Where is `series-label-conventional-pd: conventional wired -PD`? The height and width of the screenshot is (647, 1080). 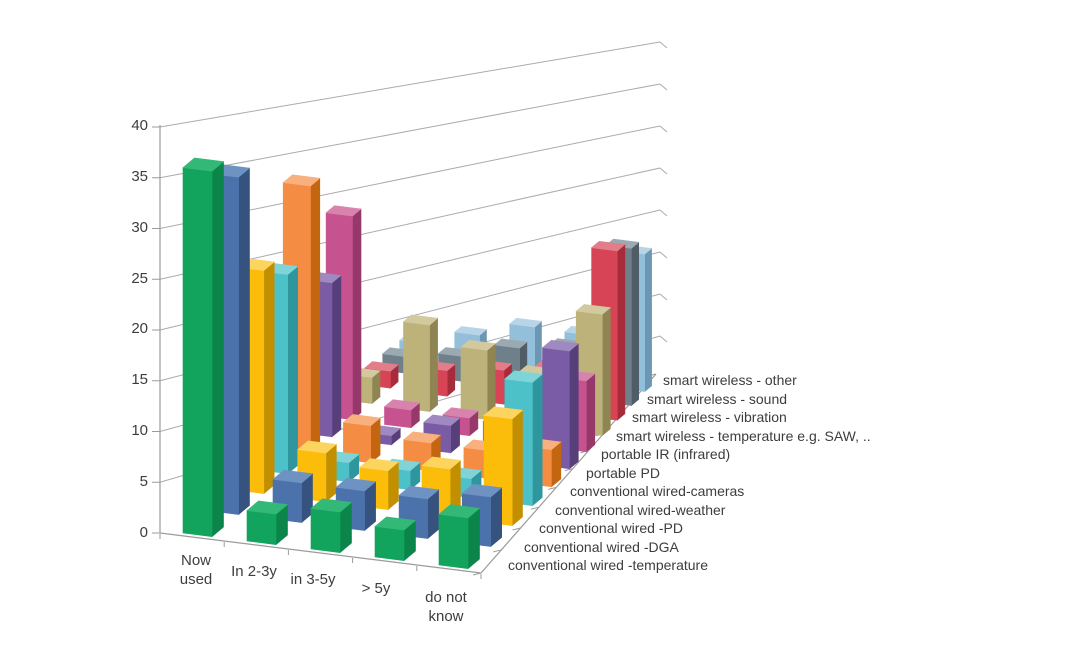 series-label-conventional-pd: conventional wired -PD is located at coordinates (611, 528).